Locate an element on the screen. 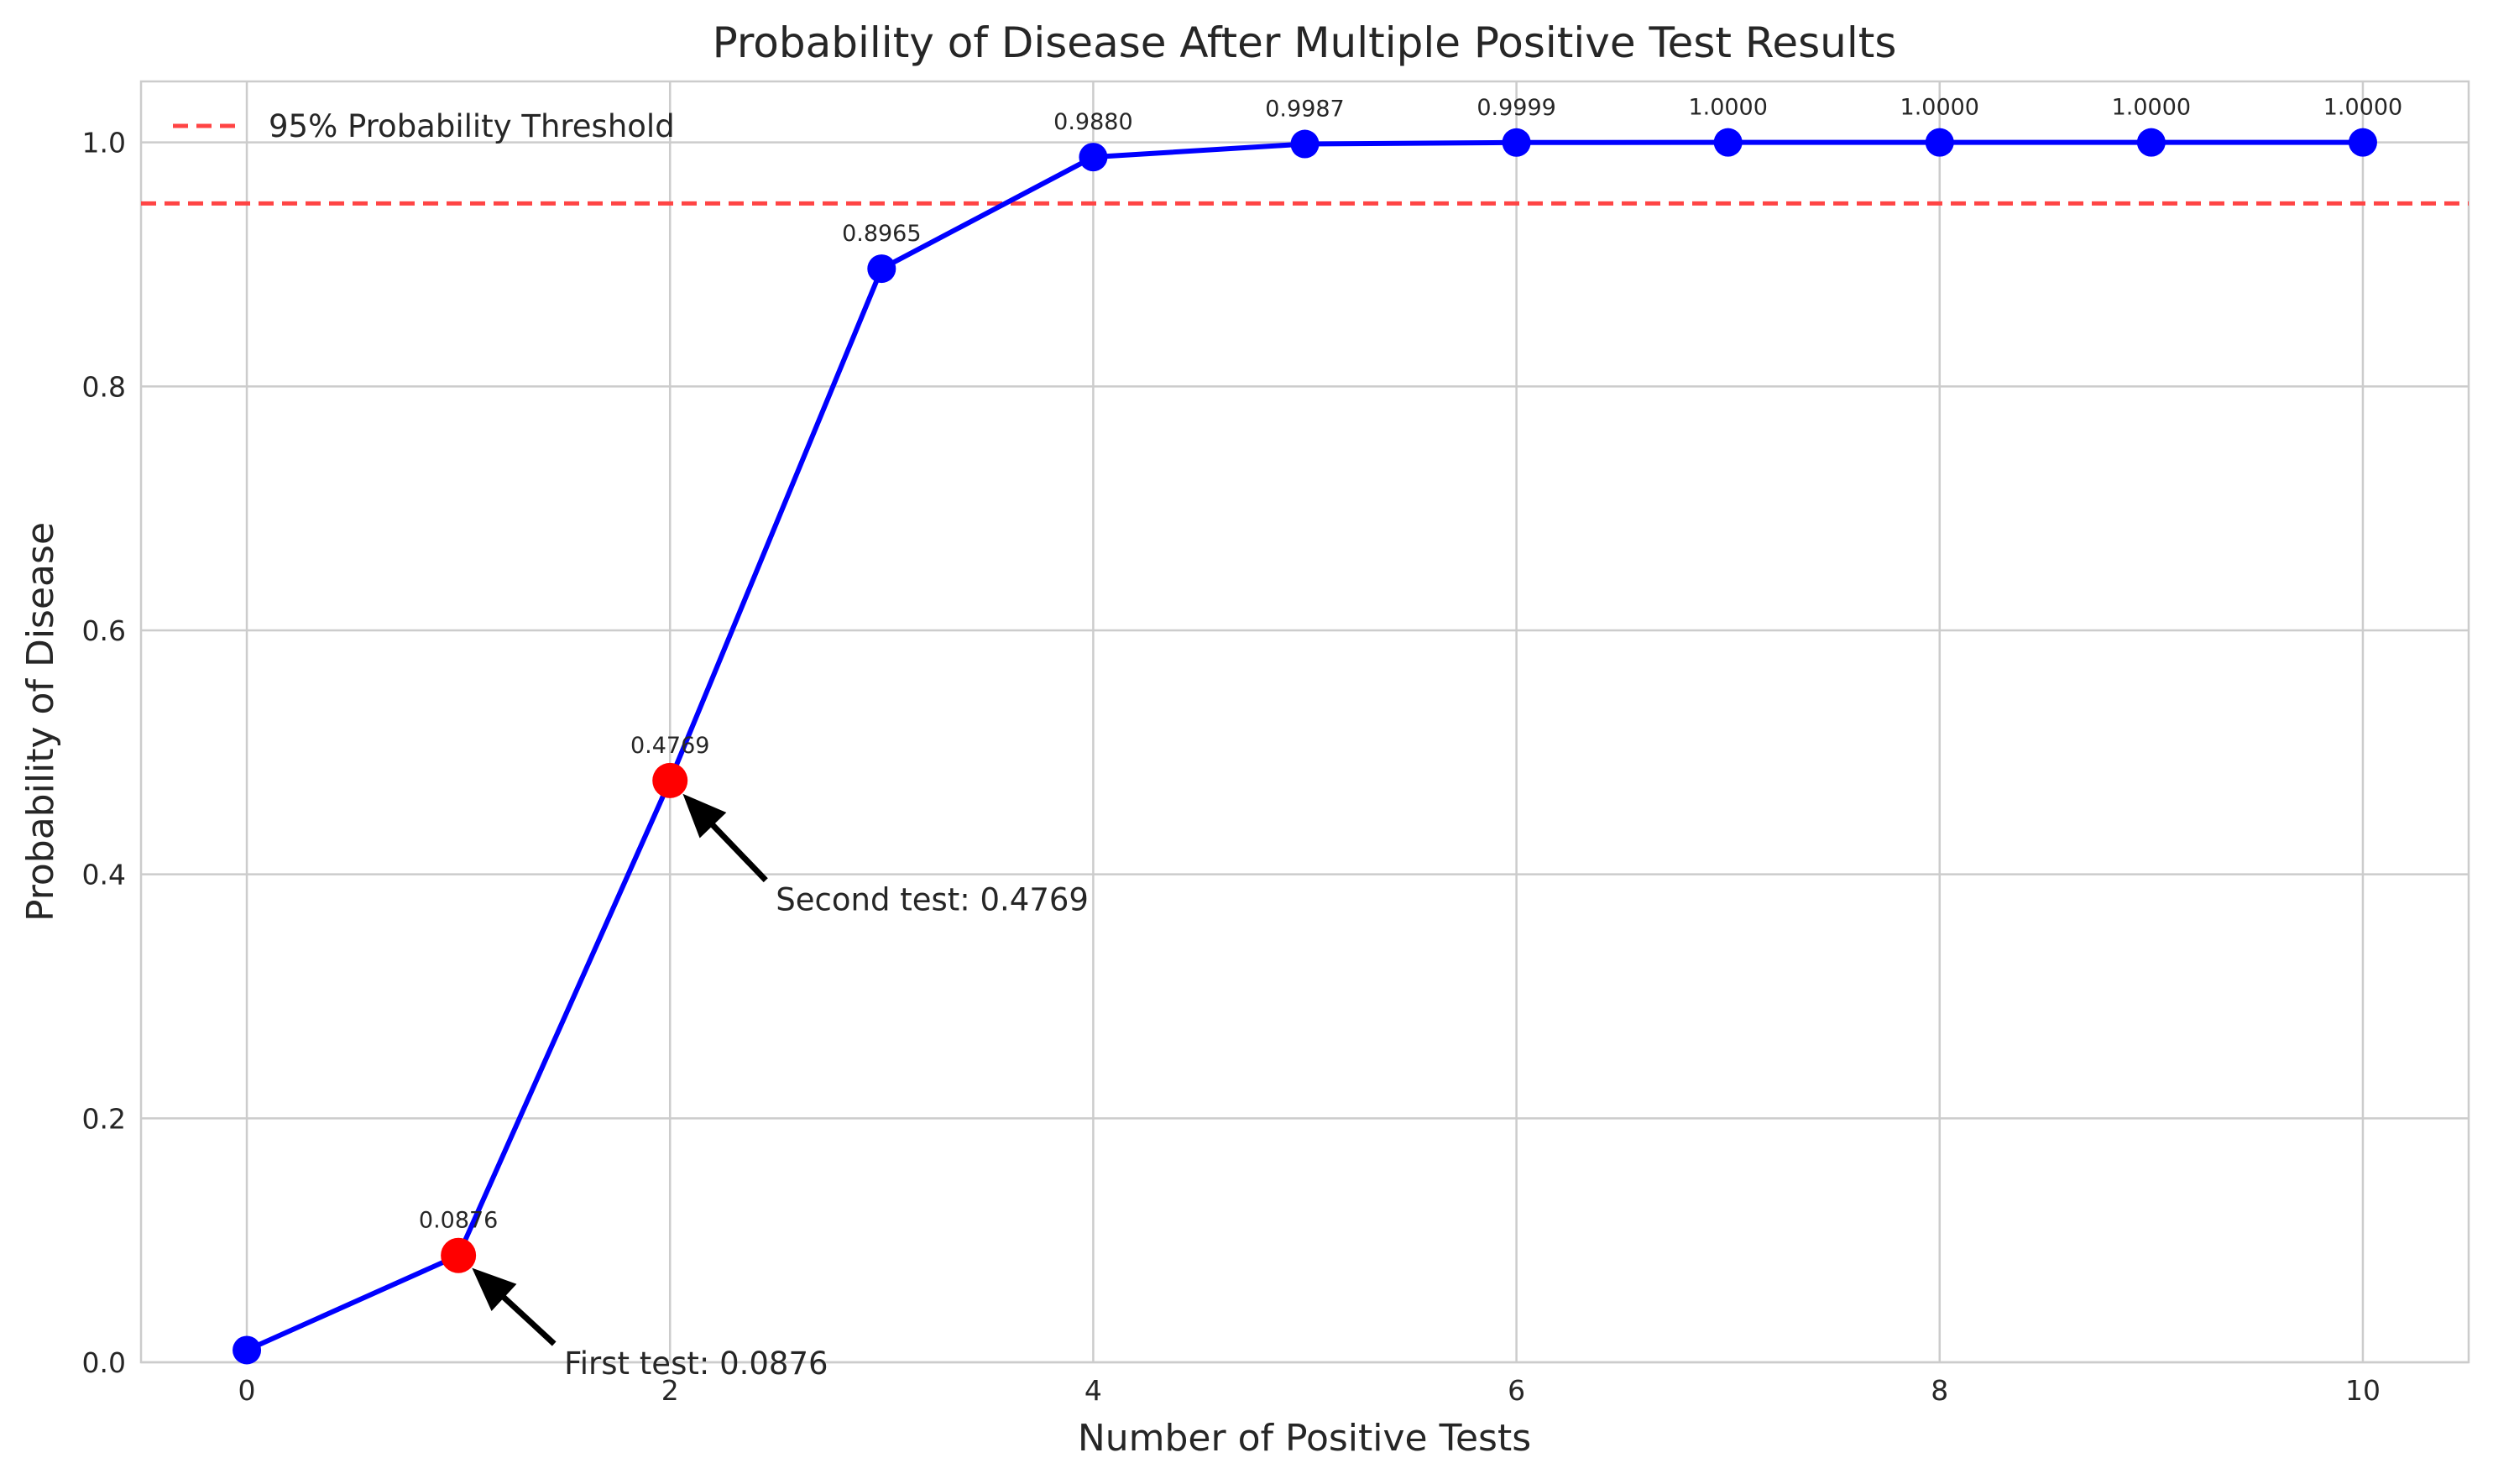  x-tick-label: 0 is located at coordinates (247, 1390).